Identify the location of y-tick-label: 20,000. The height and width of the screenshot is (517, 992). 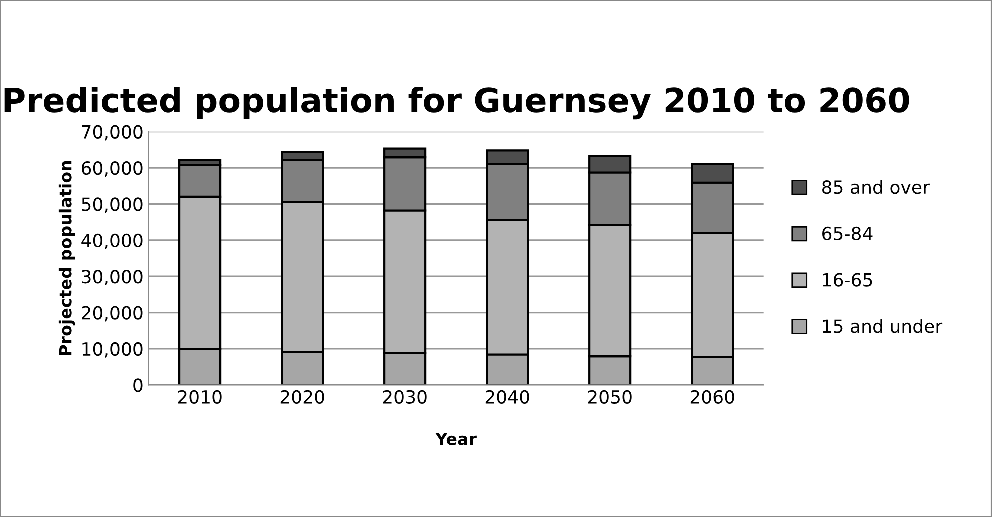
(112, 314).